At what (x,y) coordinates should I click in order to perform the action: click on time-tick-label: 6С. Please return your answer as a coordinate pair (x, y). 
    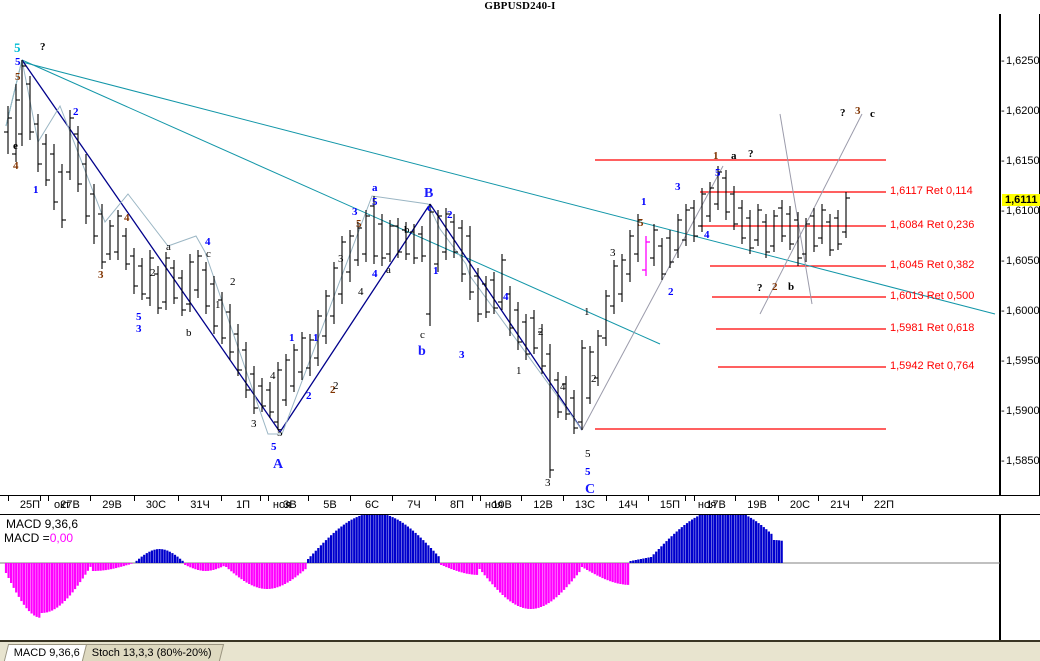
    Looking at the image, I should click on (372, 505).